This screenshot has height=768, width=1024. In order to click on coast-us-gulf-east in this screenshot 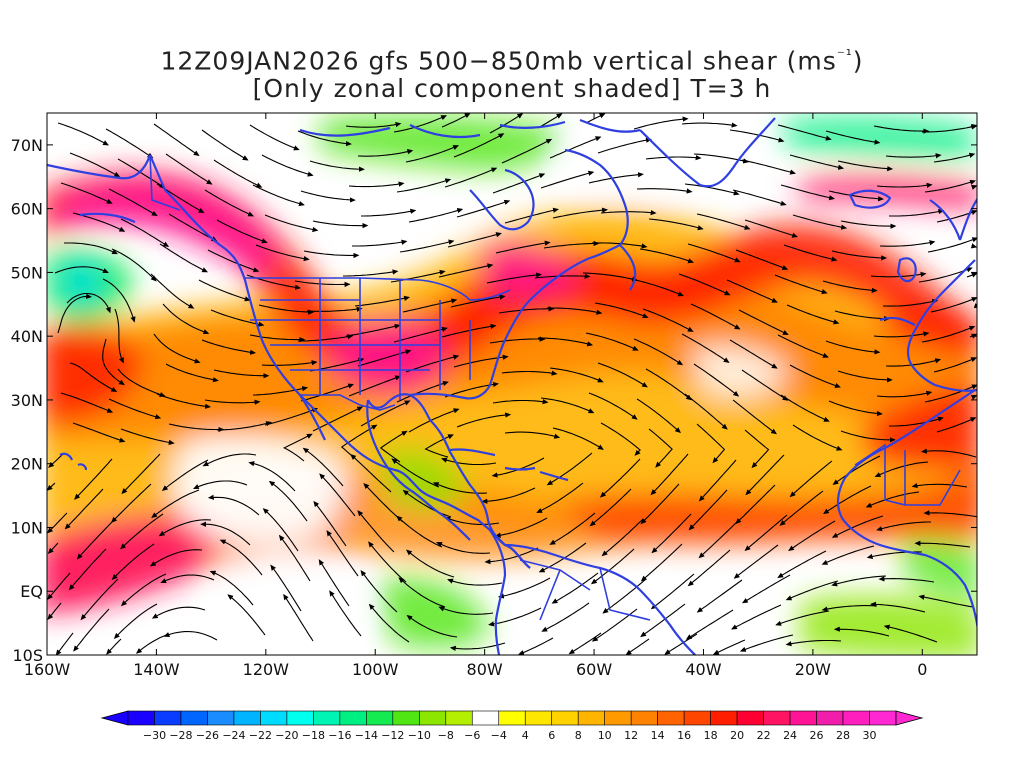, I will do `click(494, 406)`.